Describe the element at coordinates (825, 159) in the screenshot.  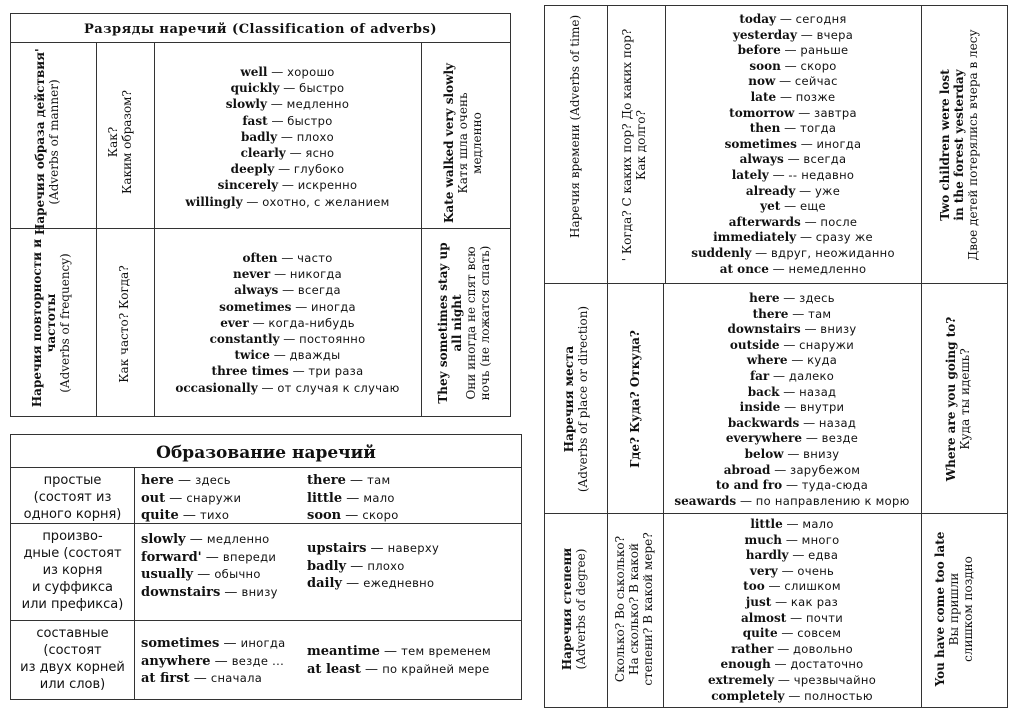
I see `russian-translation: всегда` at that location.